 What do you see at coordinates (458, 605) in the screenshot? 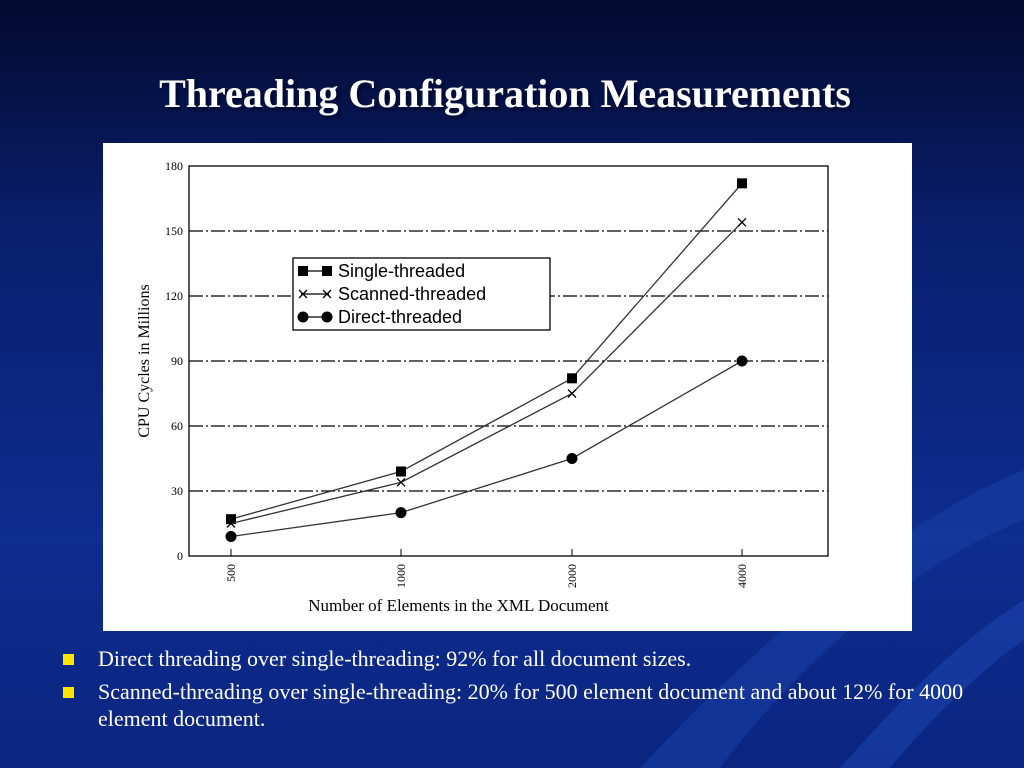
I see `x-axis-label: Number of Elements in the XML Document` at bounding box center [458, 605].